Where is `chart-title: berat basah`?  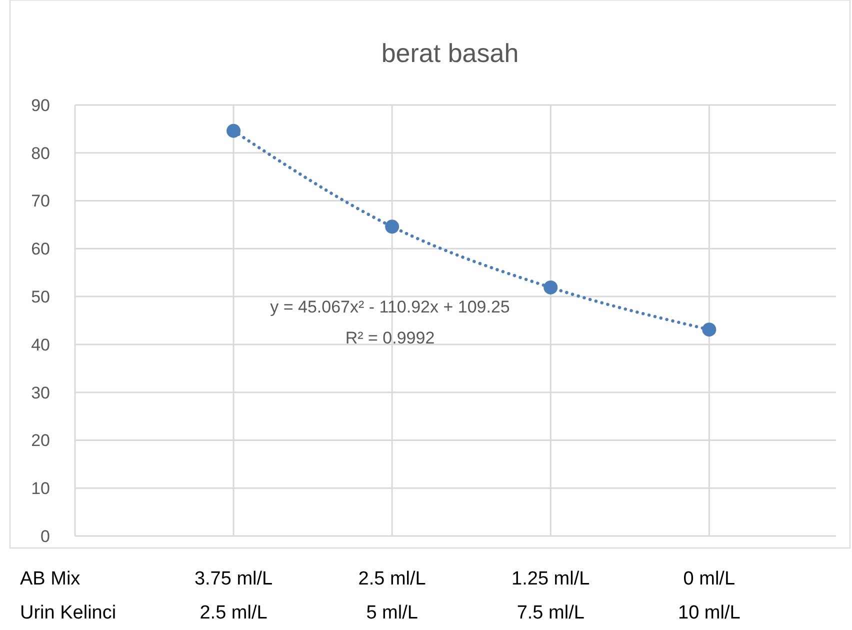
chart-title: berat basah is located at coordinates (450, 53).